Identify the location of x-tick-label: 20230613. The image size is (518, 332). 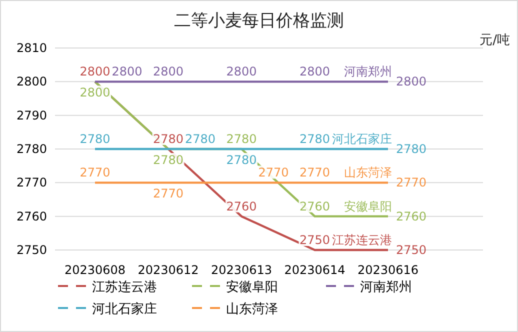
(241, 270).